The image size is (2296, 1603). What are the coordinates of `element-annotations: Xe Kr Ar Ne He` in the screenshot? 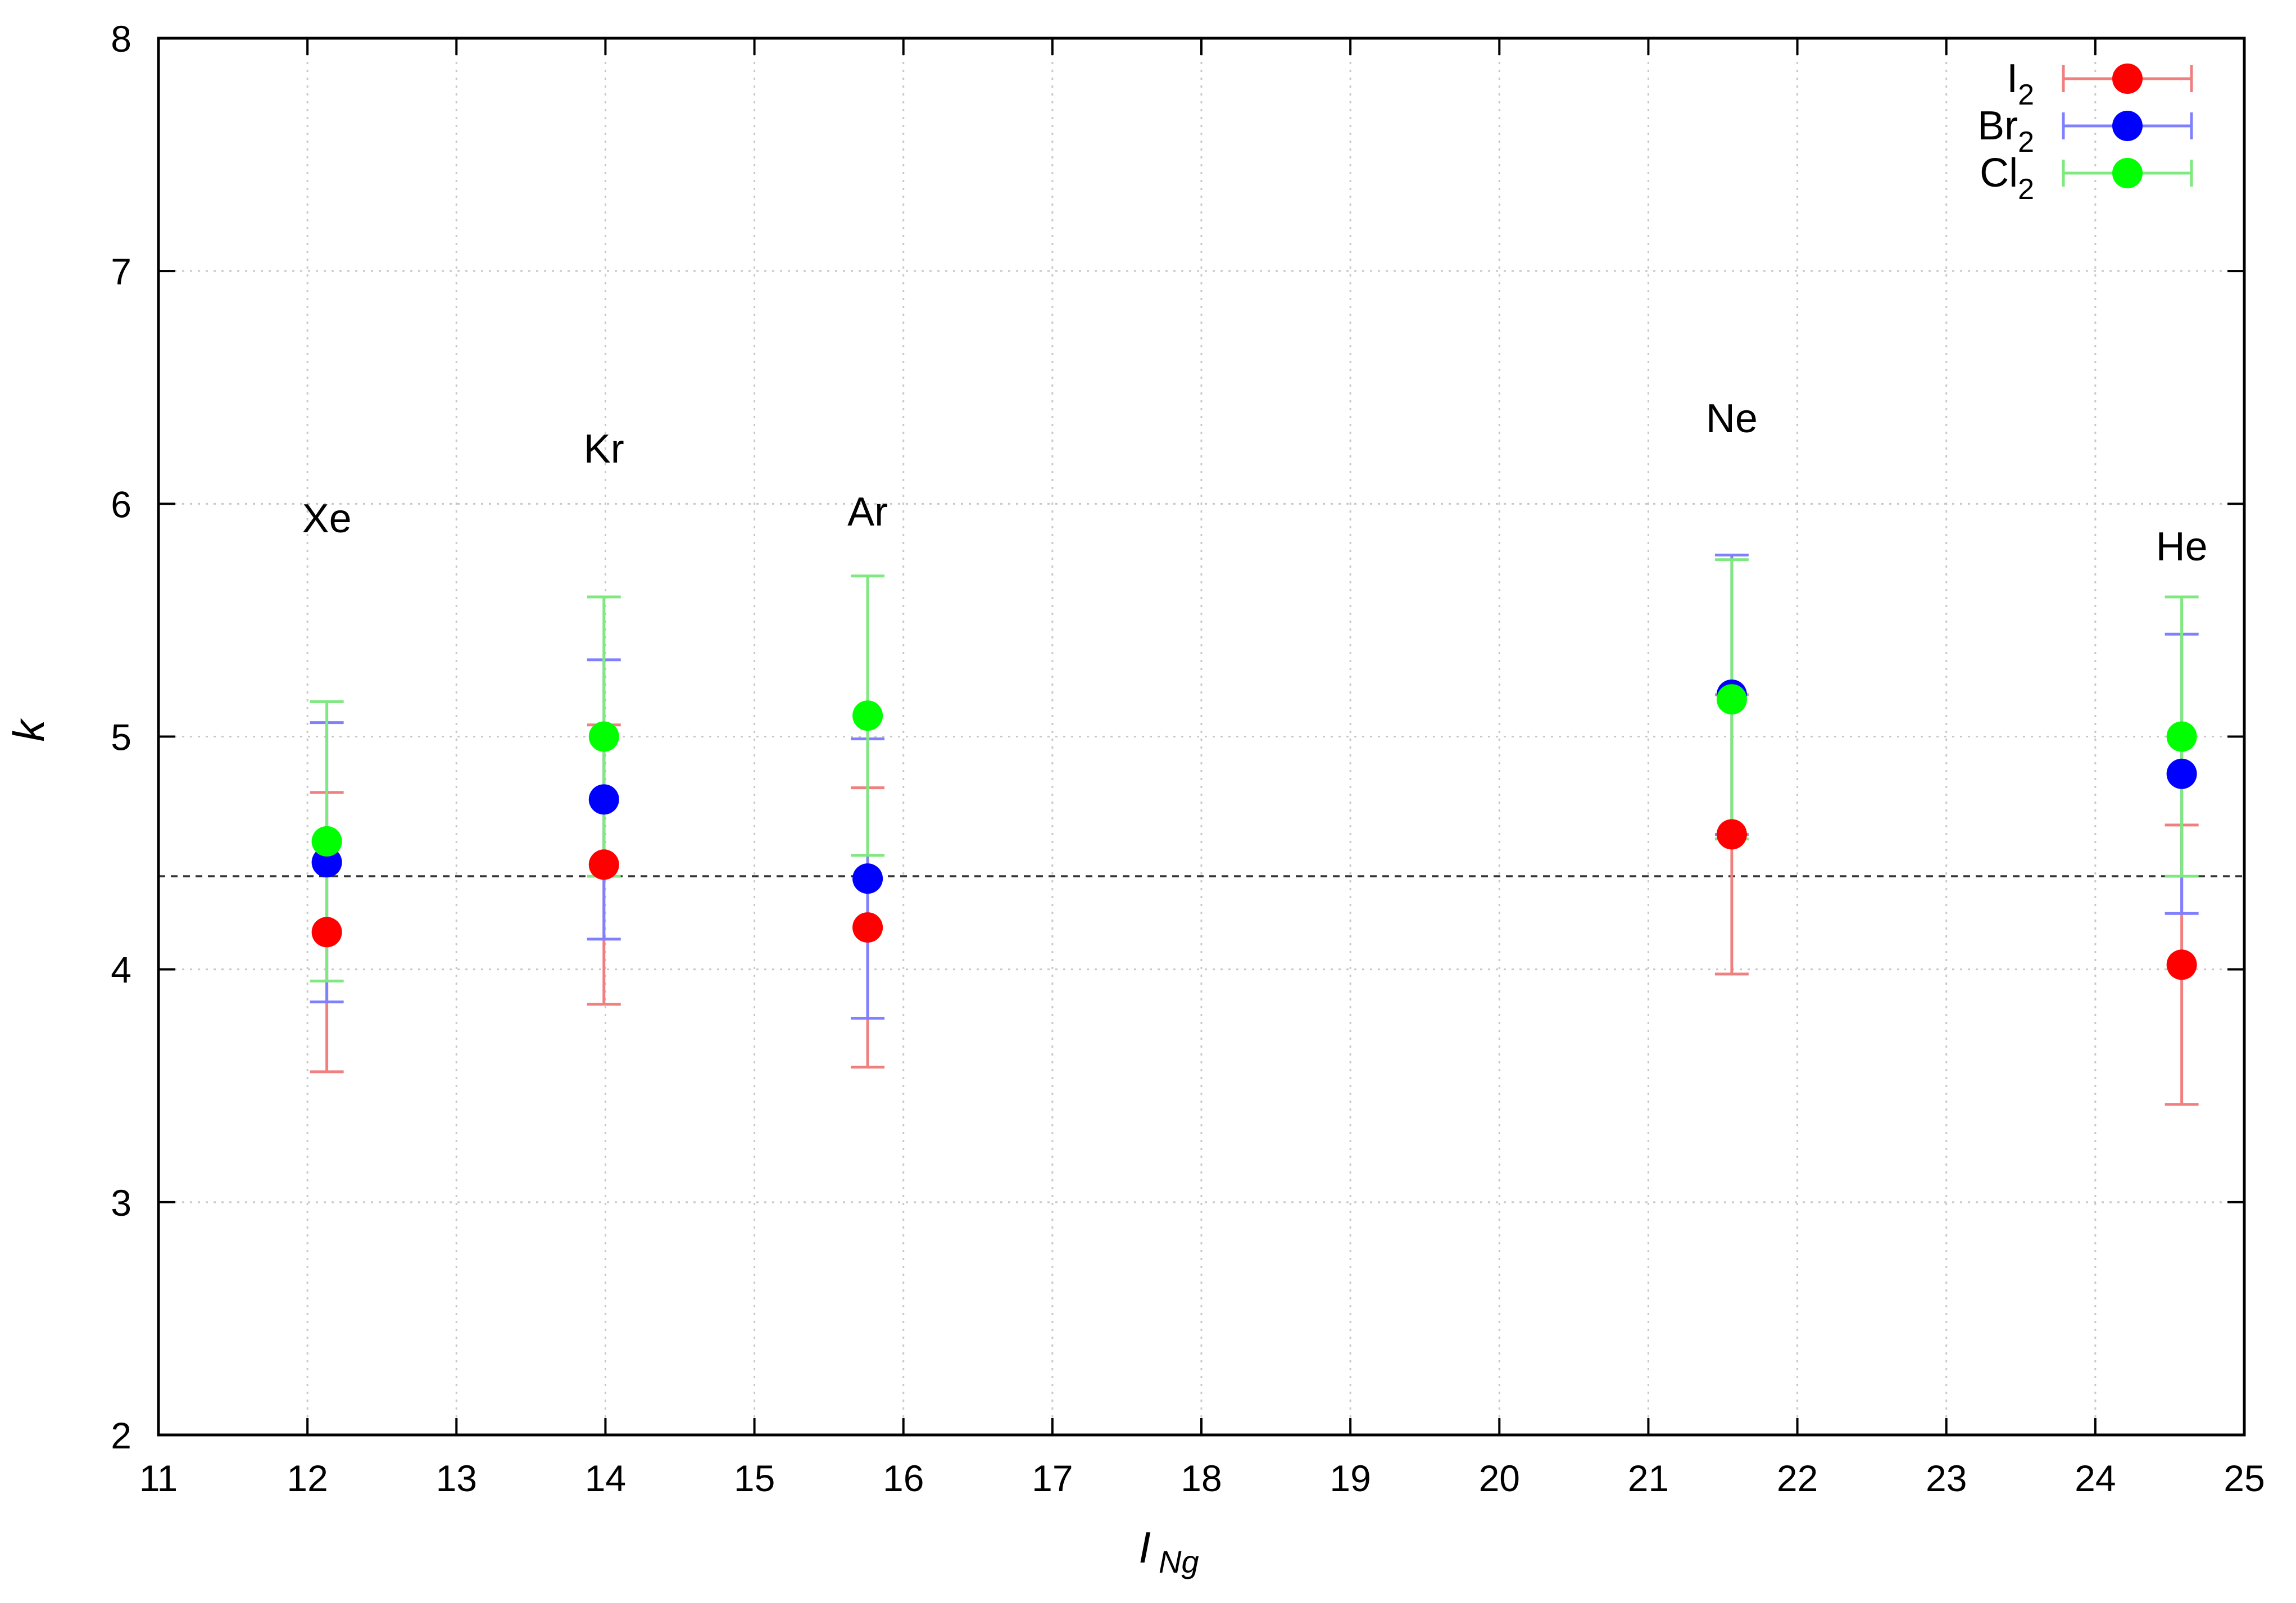 It's located at (1255, 482).